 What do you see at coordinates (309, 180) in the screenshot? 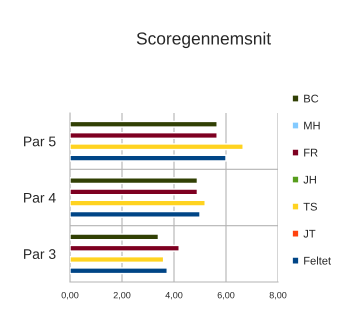
I see `legend-label: JH` at bounding box center [309, 180].